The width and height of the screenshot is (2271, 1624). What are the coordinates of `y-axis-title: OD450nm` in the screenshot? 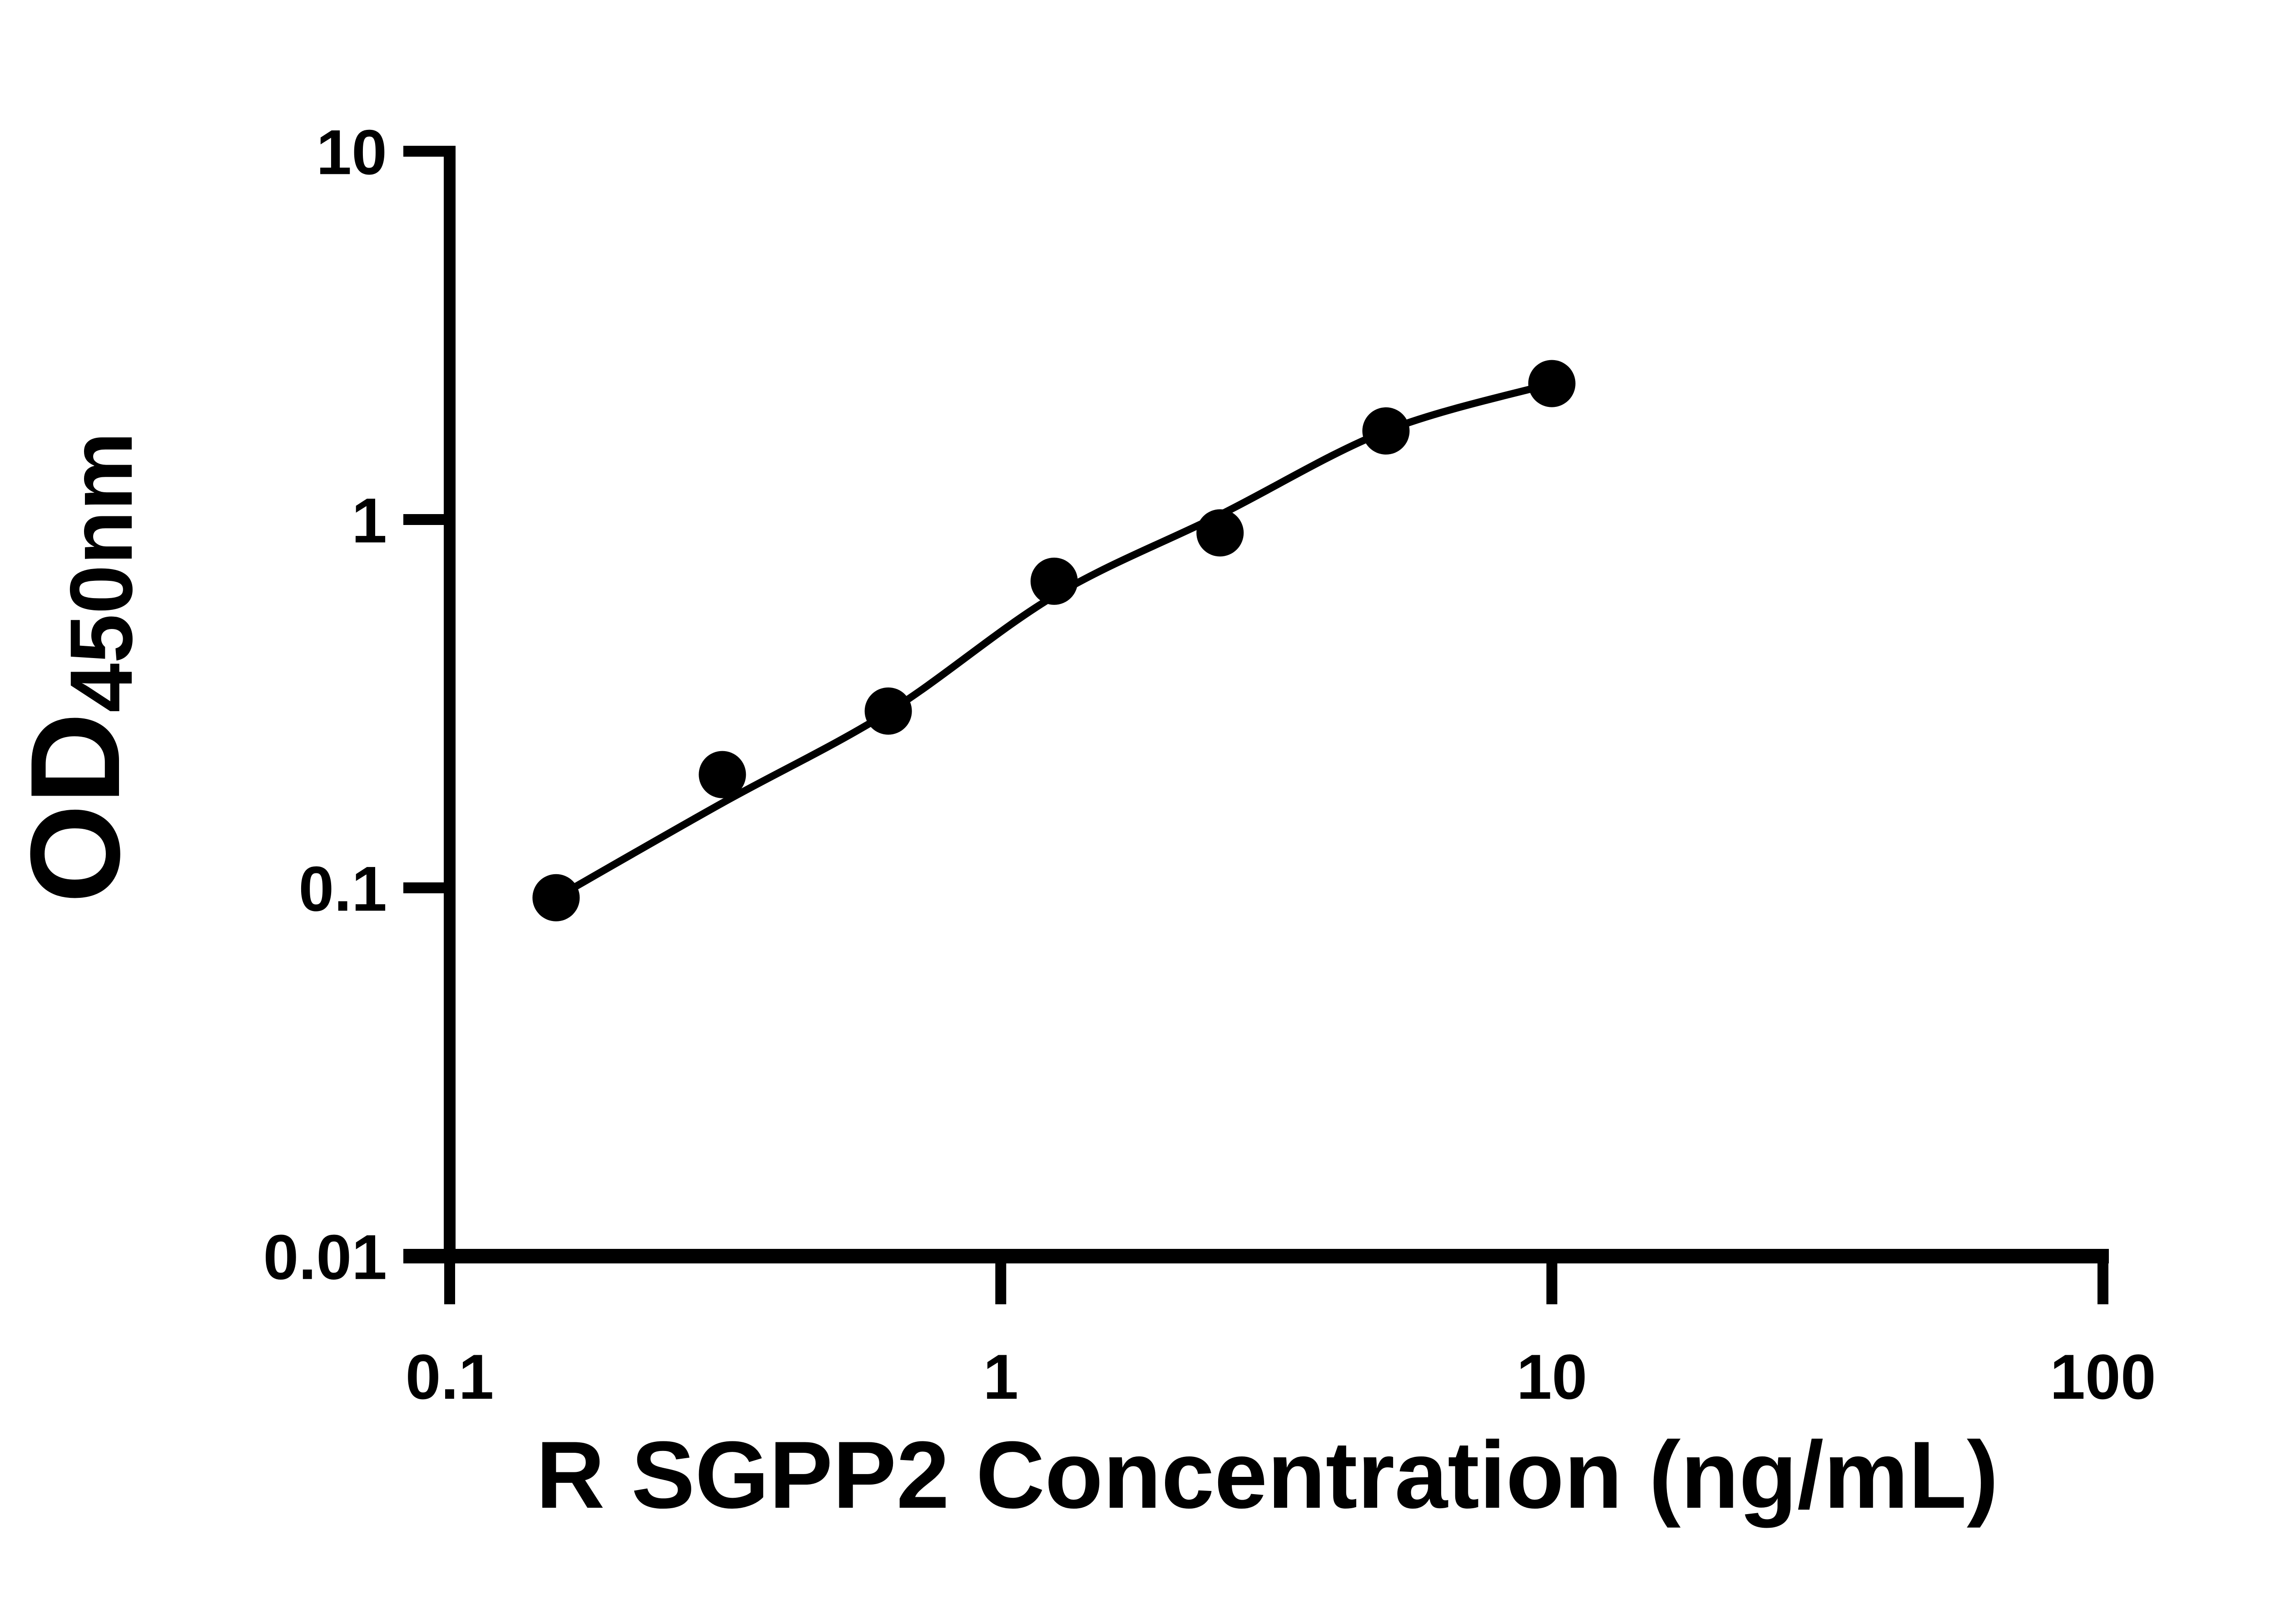 It's located at (78, 667).